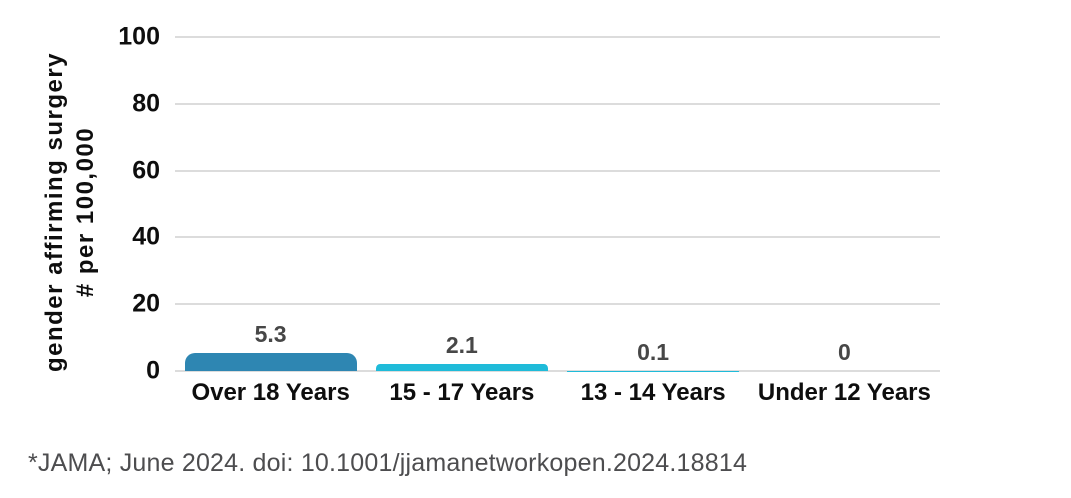  What do you see at coordinates (844, 204) in the screenshot?
I see `bar-column-under-12-years: 0` at bounding box center [844, 204].